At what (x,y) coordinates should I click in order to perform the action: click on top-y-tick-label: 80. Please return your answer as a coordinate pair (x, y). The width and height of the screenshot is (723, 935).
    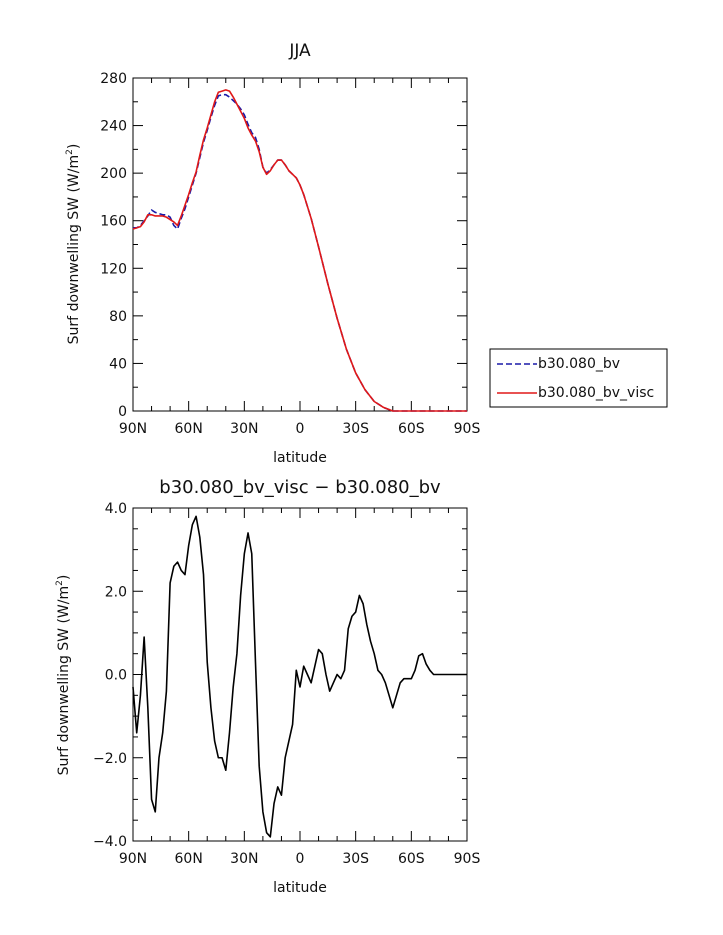
    Looking at the image, I should click on (118, 317).